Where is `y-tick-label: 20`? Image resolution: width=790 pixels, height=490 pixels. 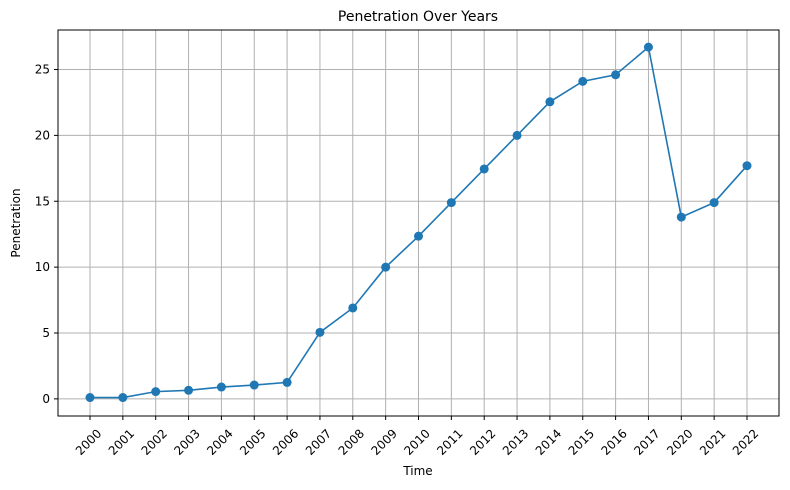
y-tick-label: 20 is located at coordinates (42, 135).